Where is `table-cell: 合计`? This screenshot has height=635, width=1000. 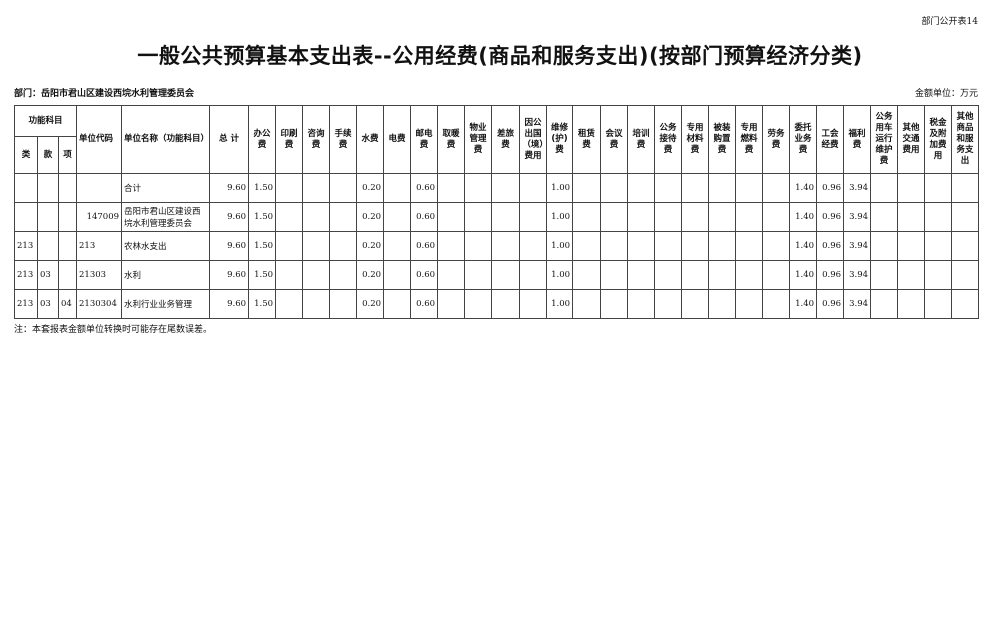
table-cell: 合计 is located at coordinates (166, 188).